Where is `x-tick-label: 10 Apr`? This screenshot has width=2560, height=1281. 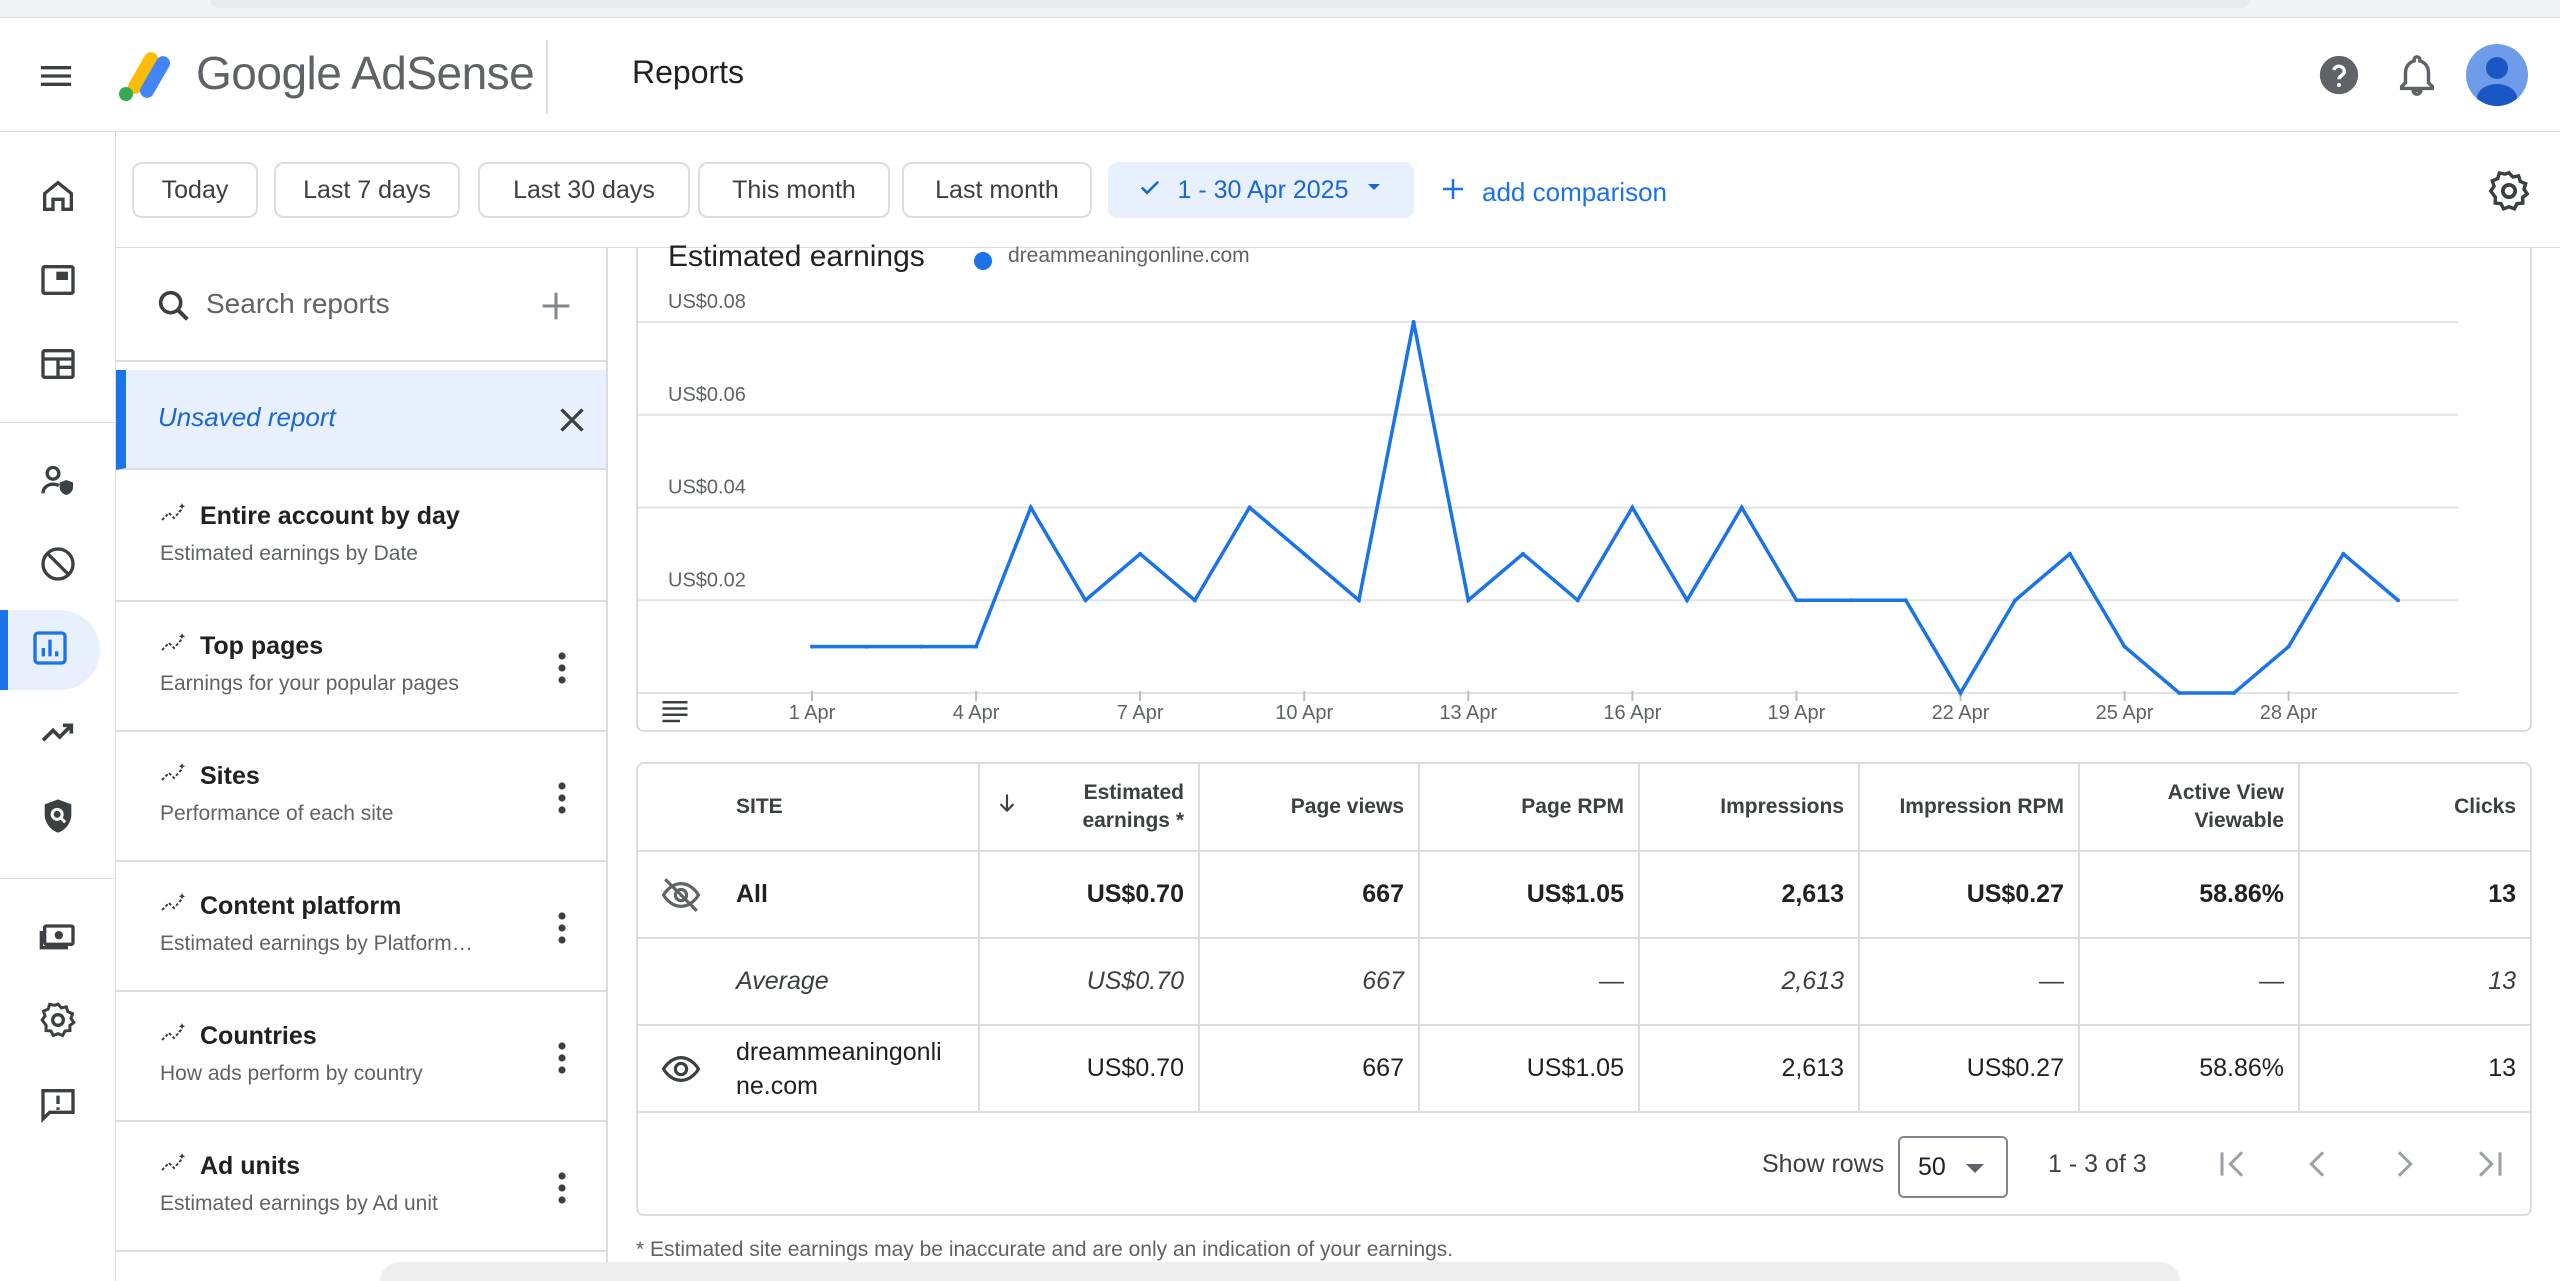 x-tick-label: 10 Apr is located at coordinates (1304, 713).